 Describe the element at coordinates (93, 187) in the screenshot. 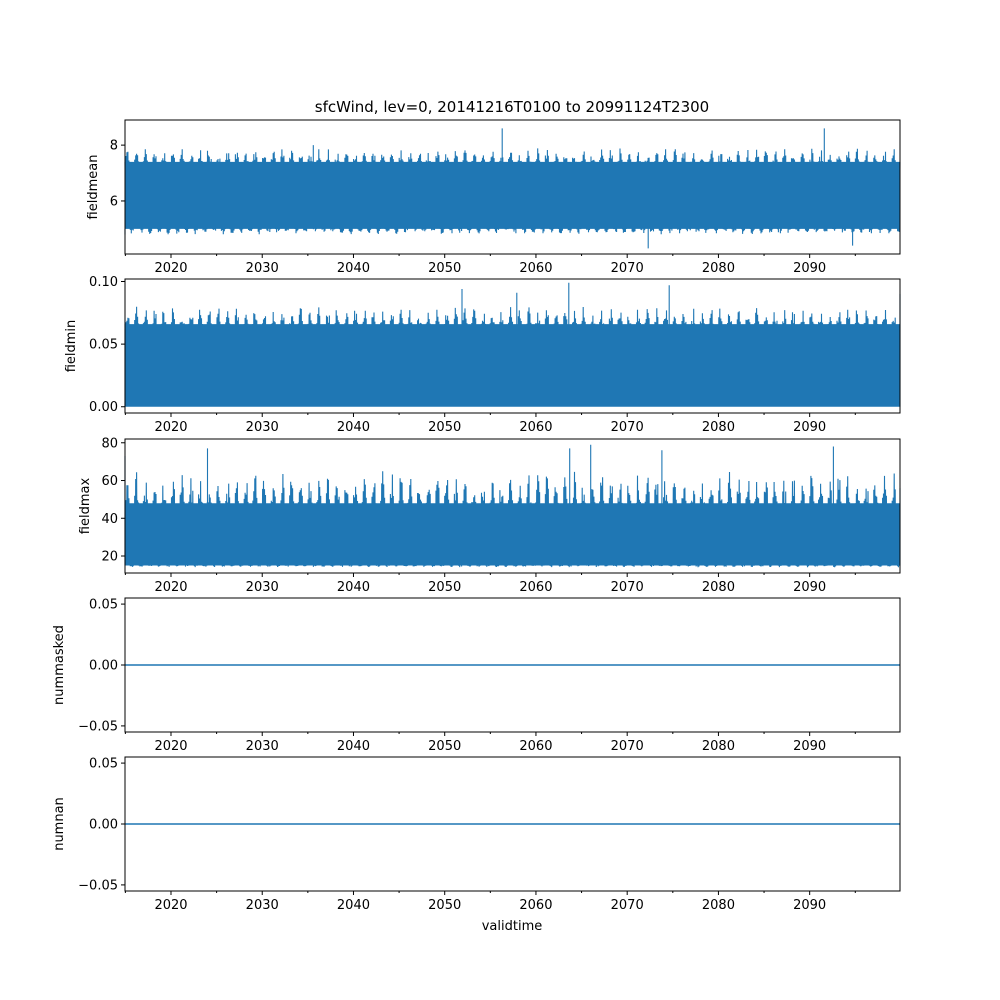

I see `y-axis-label: fieldmean` at that location.